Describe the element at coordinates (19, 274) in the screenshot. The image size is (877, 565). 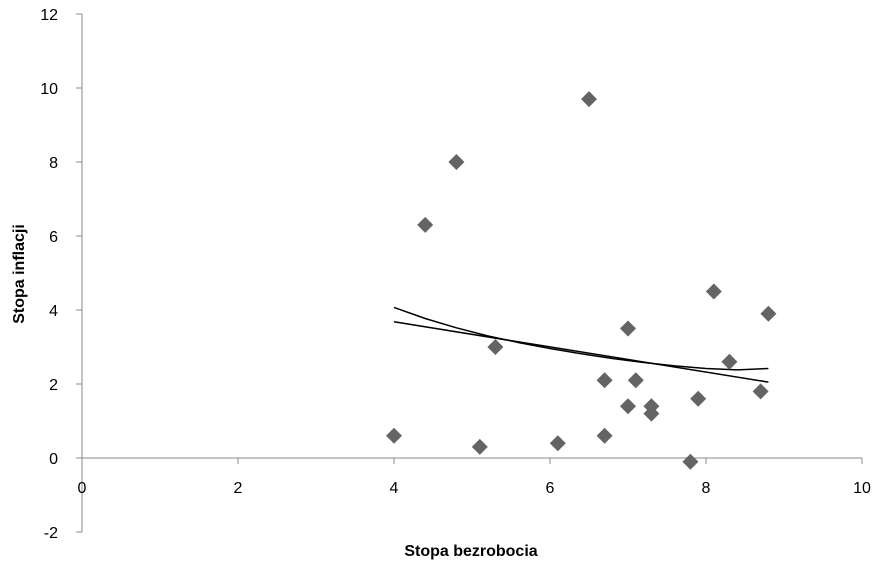
I see `y-axis-title: Stopa inflacji` at that location.